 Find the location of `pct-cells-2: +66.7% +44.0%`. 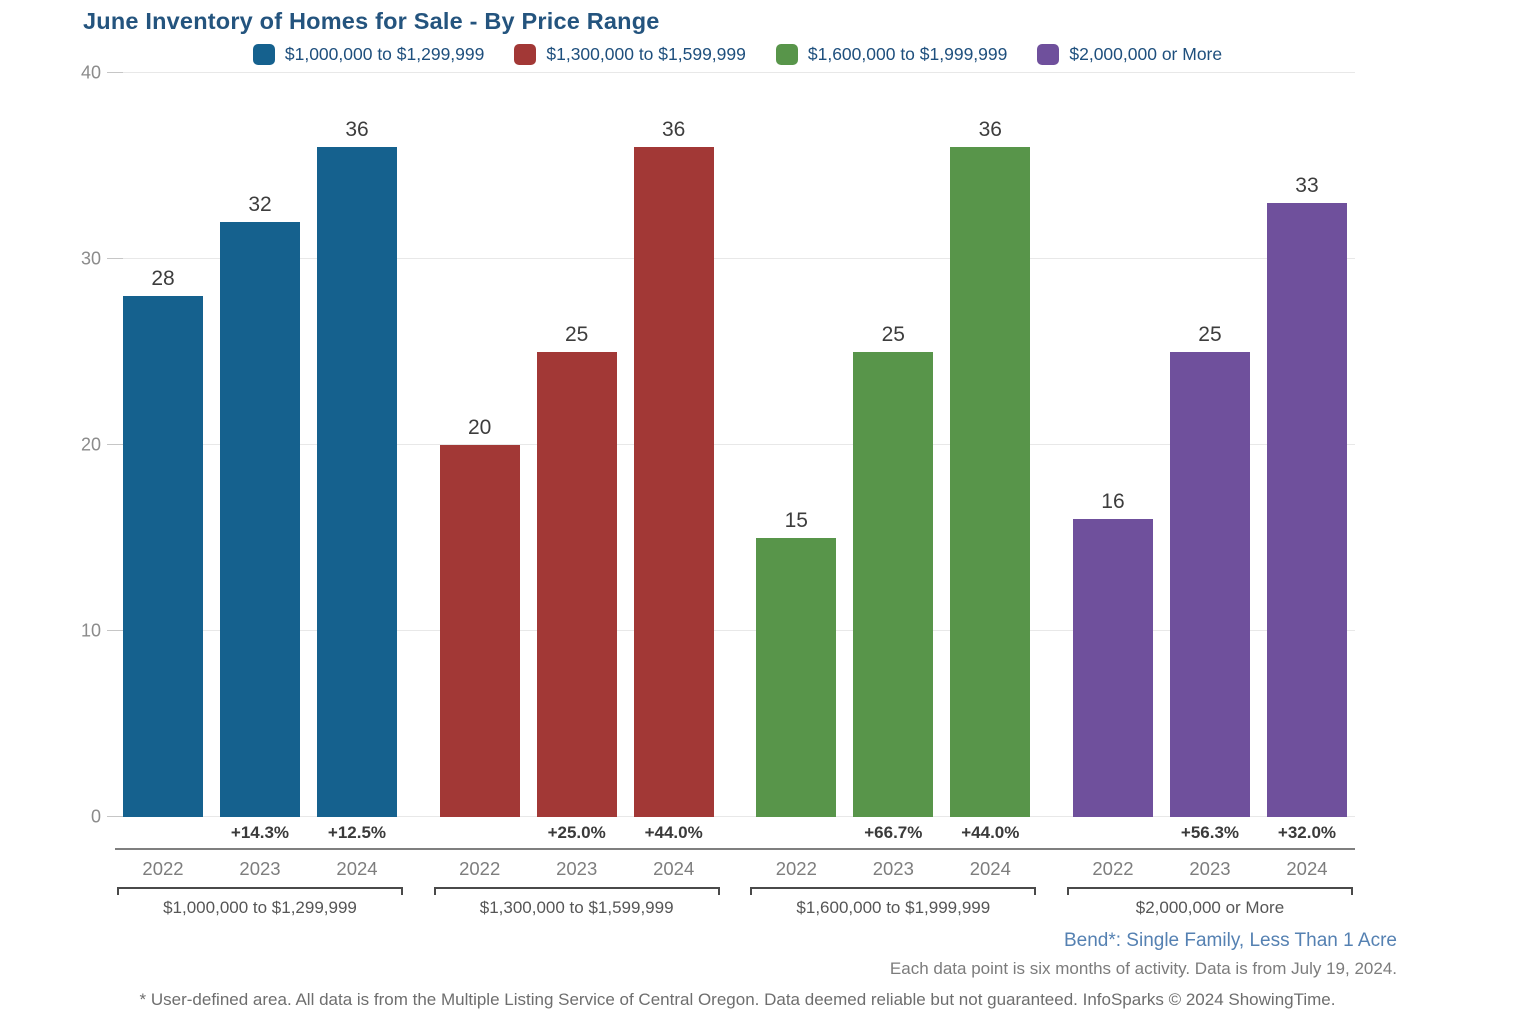

pct-cells-2: +66.7% +44.0% is located at coordinates (893, 833).